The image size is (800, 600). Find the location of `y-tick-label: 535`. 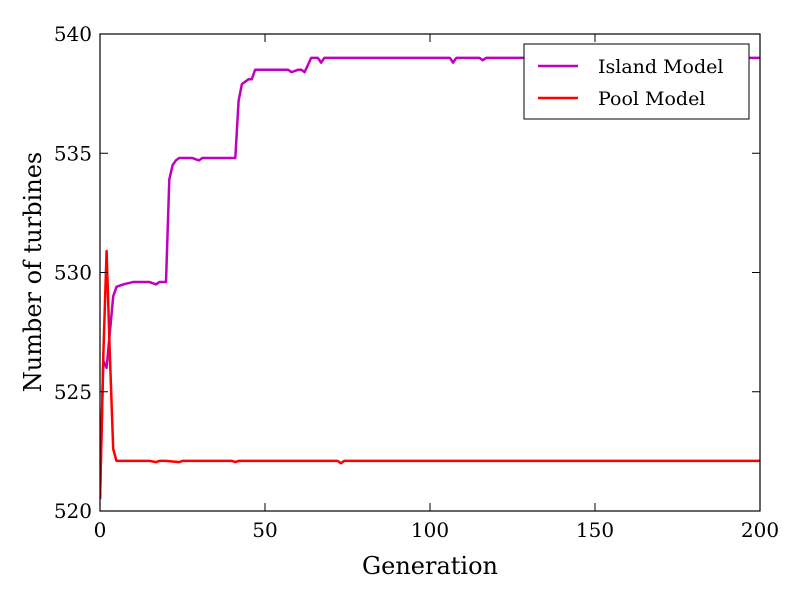

y-tick-label: 535 is located at coordinates (73, 153).